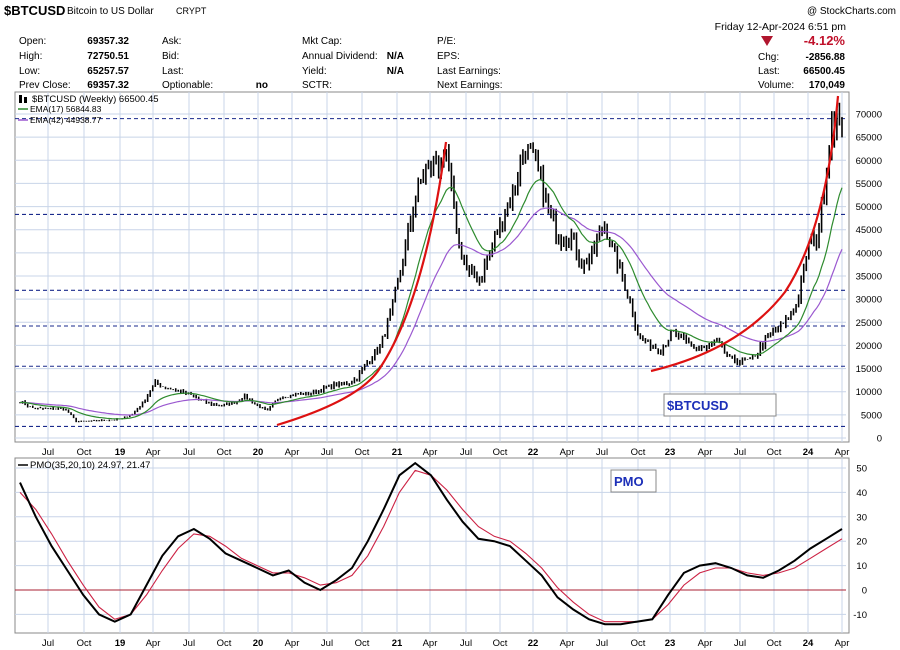  Describe the element at coordinates (66, 120) in the screenshot. I see `ema42-legend: EMA(42) 44938.77` at that location.